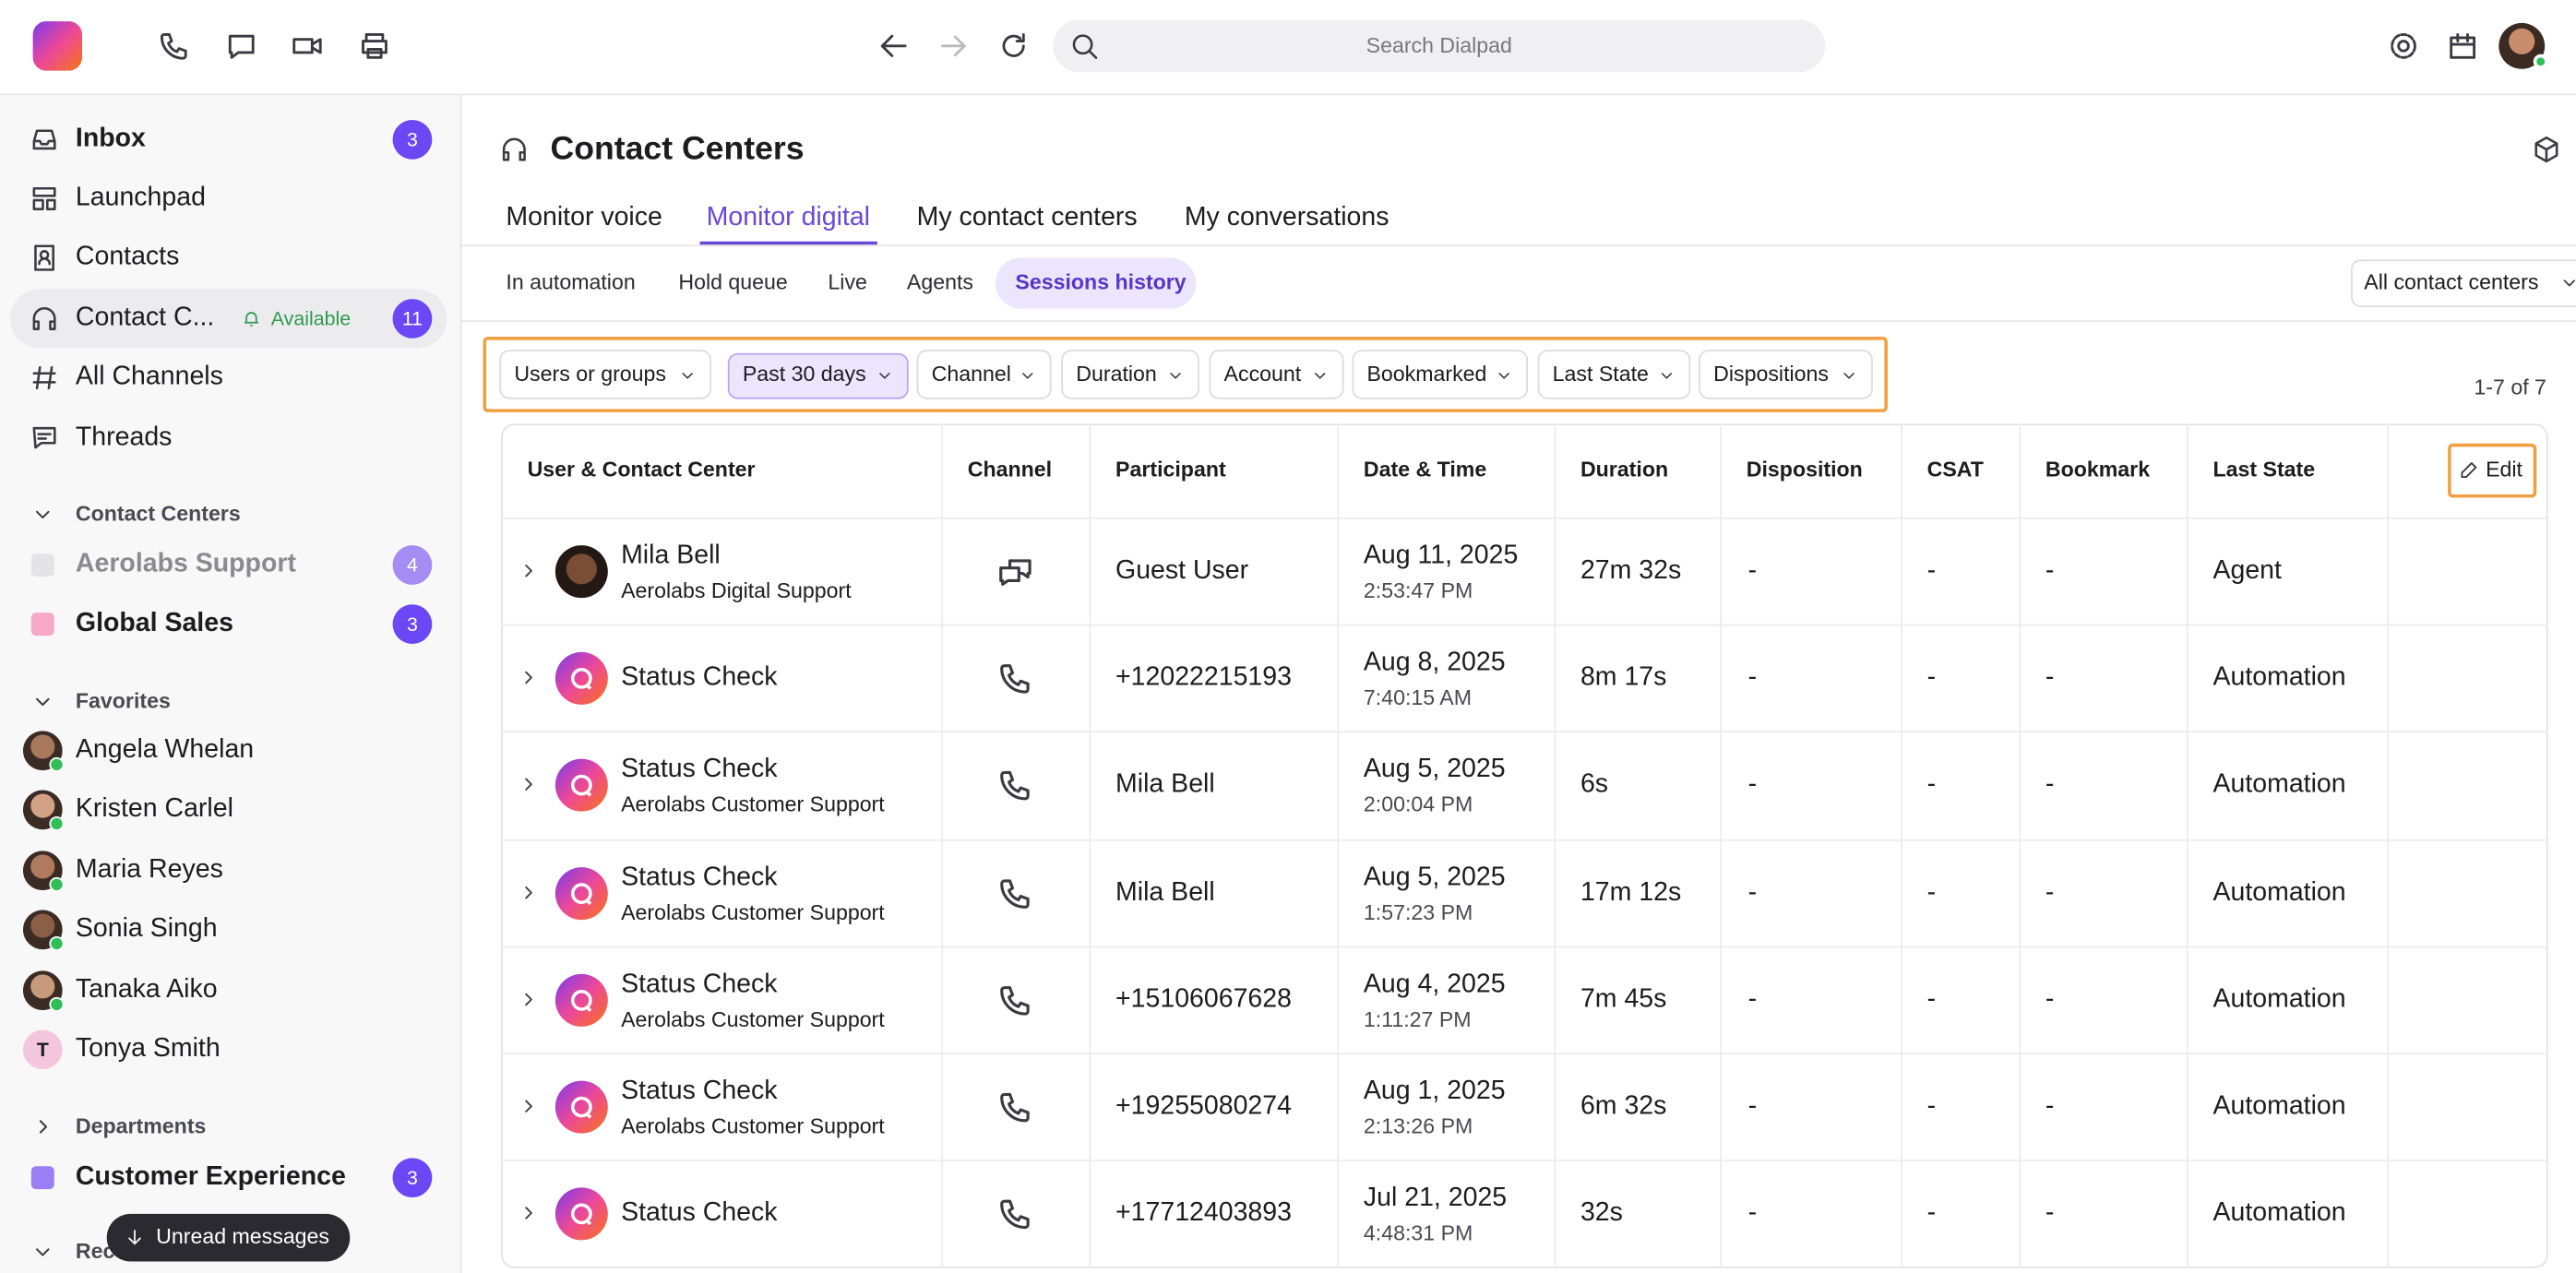 The image size is (2576, 1273). I want to click on cube-icon, so click(2546, 150).